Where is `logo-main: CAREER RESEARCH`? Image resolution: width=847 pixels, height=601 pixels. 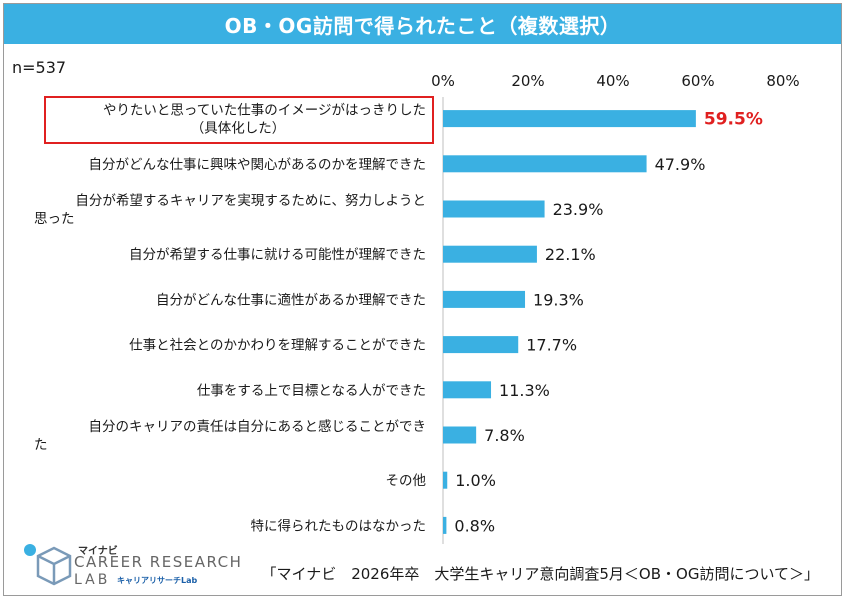 logo-main: CAREER RESEARCH is located at coordinates (158, 562).